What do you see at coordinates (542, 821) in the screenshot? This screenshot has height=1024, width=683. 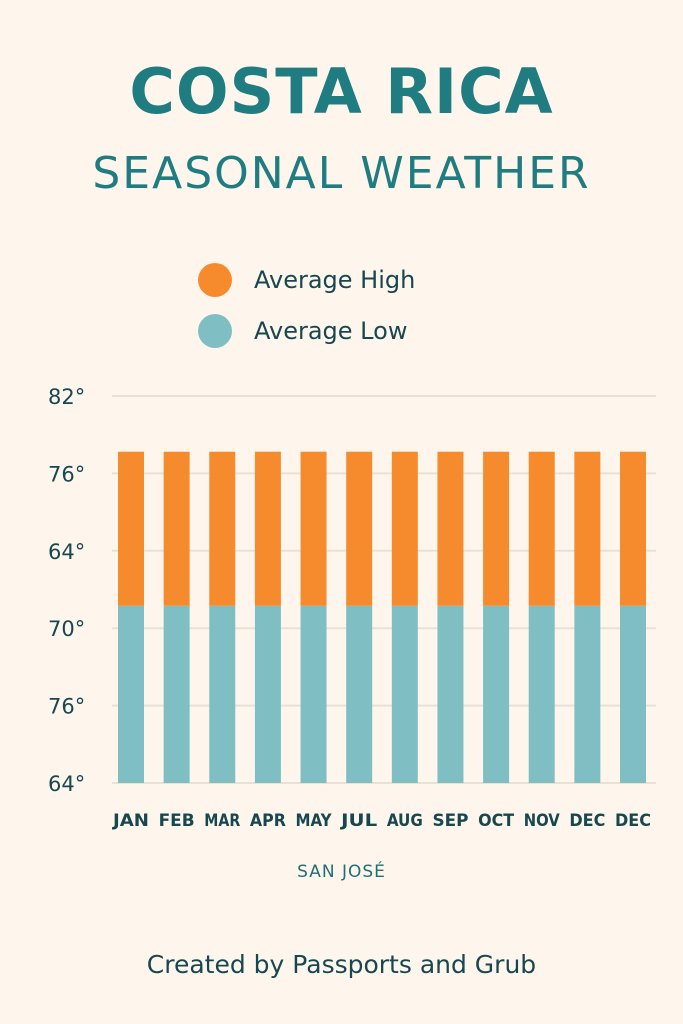 I see `x-tick-label: NOV` at bounding box center [542, 821].